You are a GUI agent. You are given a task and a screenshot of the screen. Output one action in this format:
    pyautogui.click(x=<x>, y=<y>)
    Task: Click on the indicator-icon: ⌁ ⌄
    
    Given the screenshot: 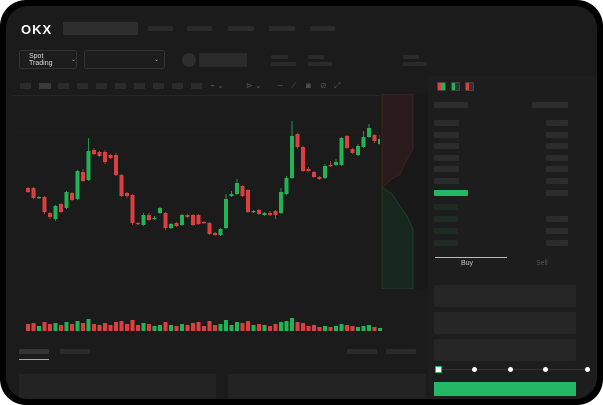 What is the action you would take?
    pyautogui.click(x=217, y=85)
    